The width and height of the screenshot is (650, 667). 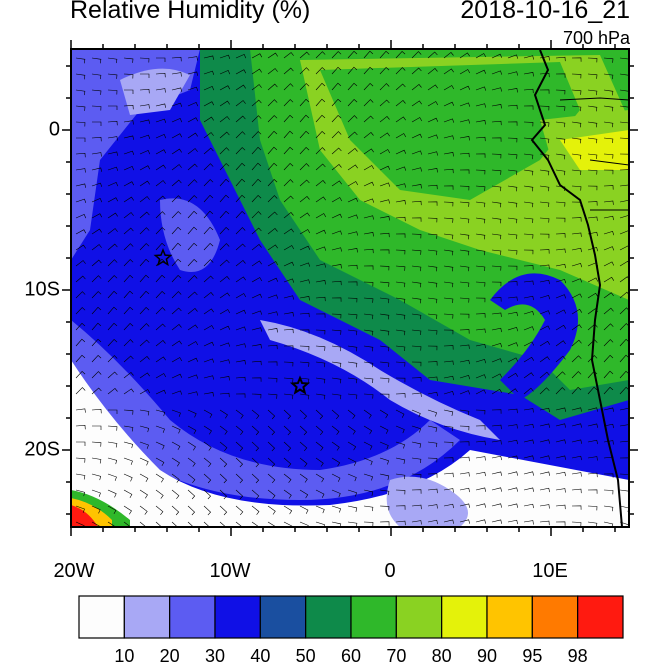 I want to click on lon-label-10w: 10W, so click(x=230, y=571).